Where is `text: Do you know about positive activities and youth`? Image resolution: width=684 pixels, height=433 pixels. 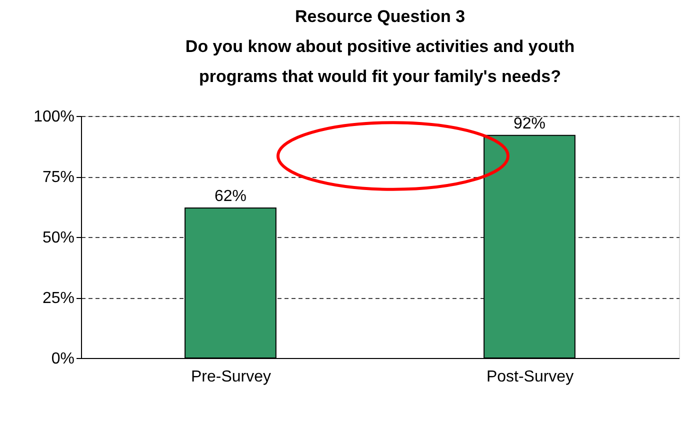
text: Do you know about positive activities and youth is located at coordinates (380, 46).